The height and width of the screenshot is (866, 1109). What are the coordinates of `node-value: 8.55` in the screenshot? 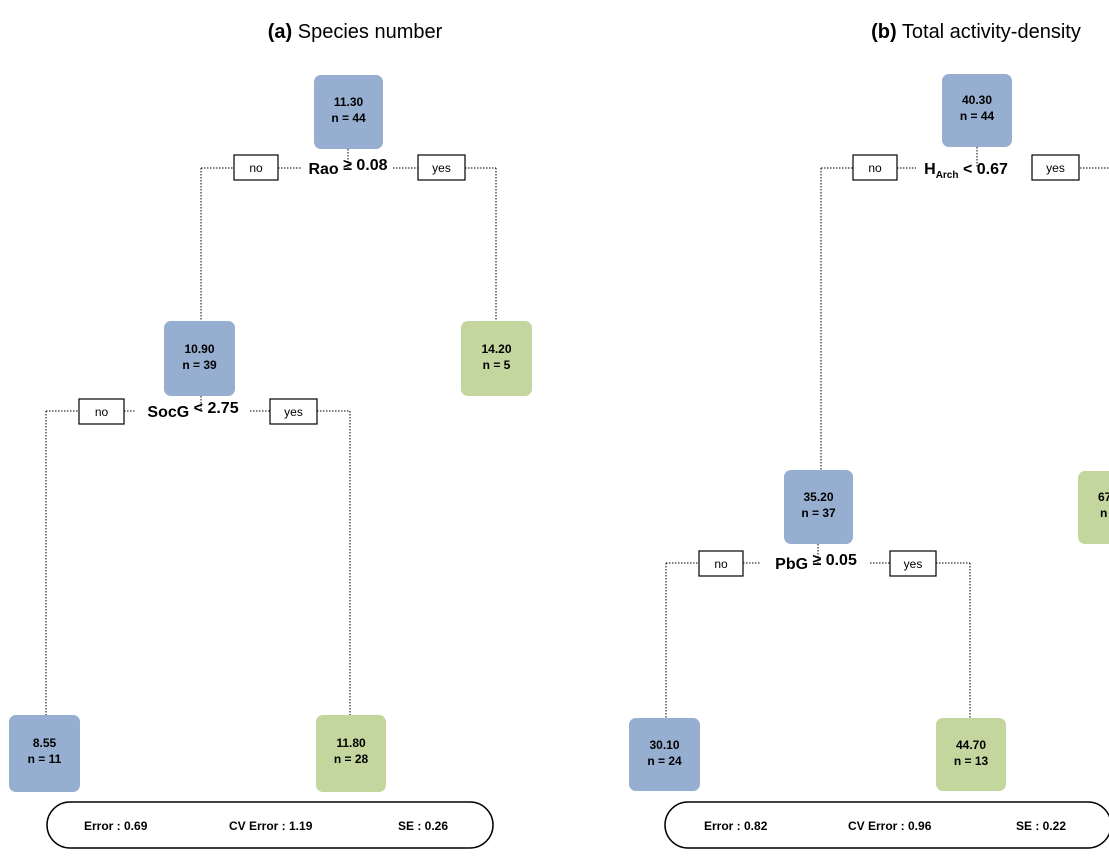 It's located at (45, 743).